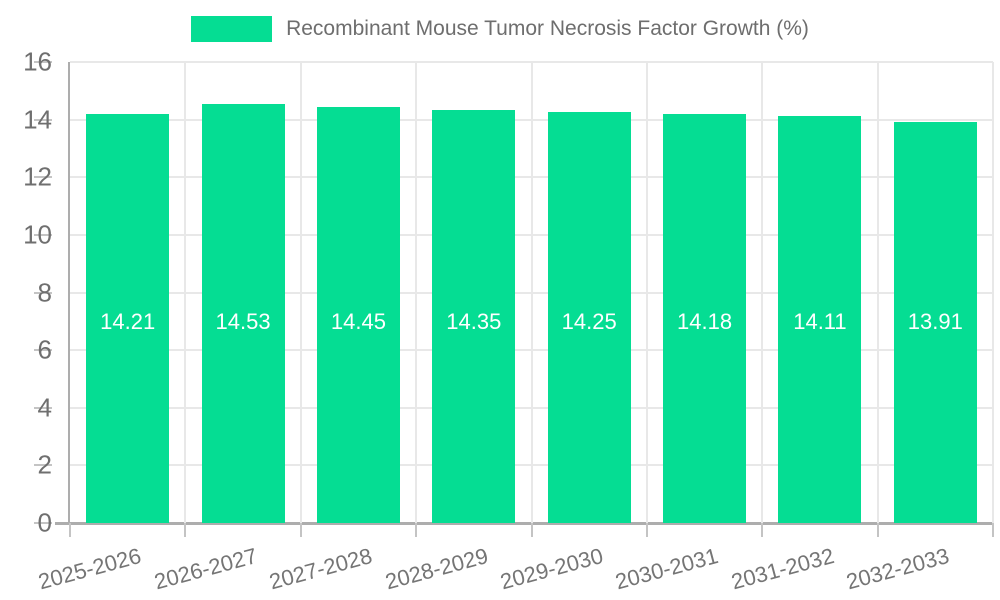  I want to click on x-tick-label: 2028-2029, so click(436, 569).